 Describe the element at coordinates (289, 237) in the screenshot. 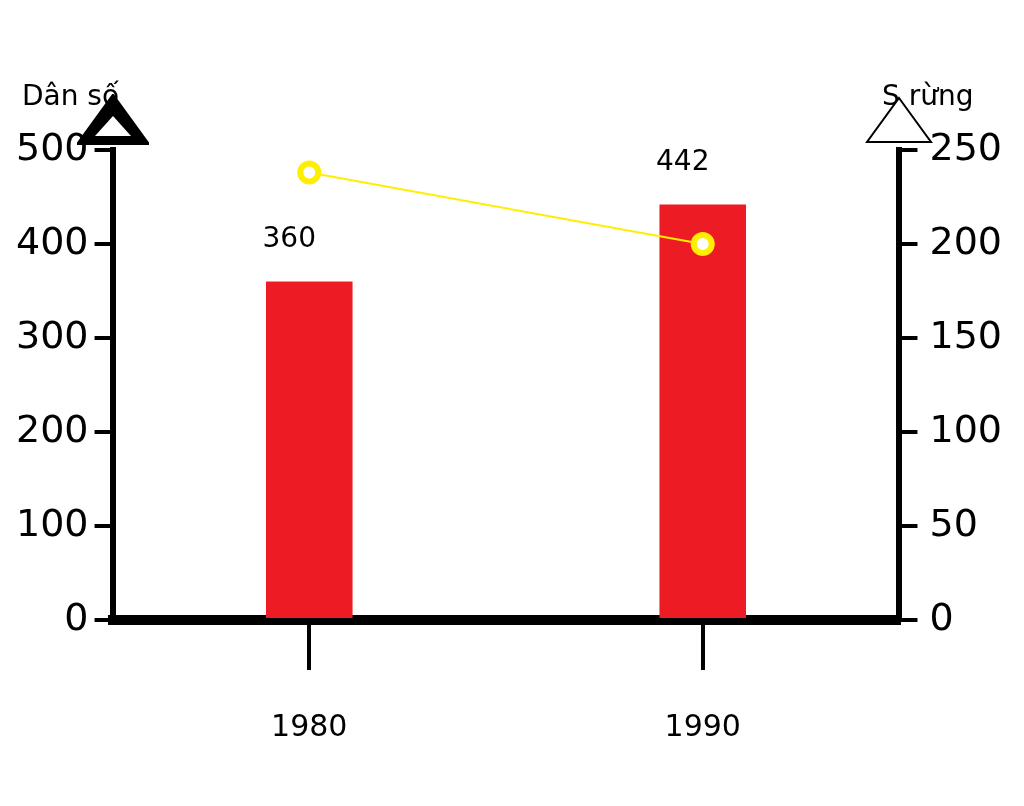

I see `data-label: 360` at that location.